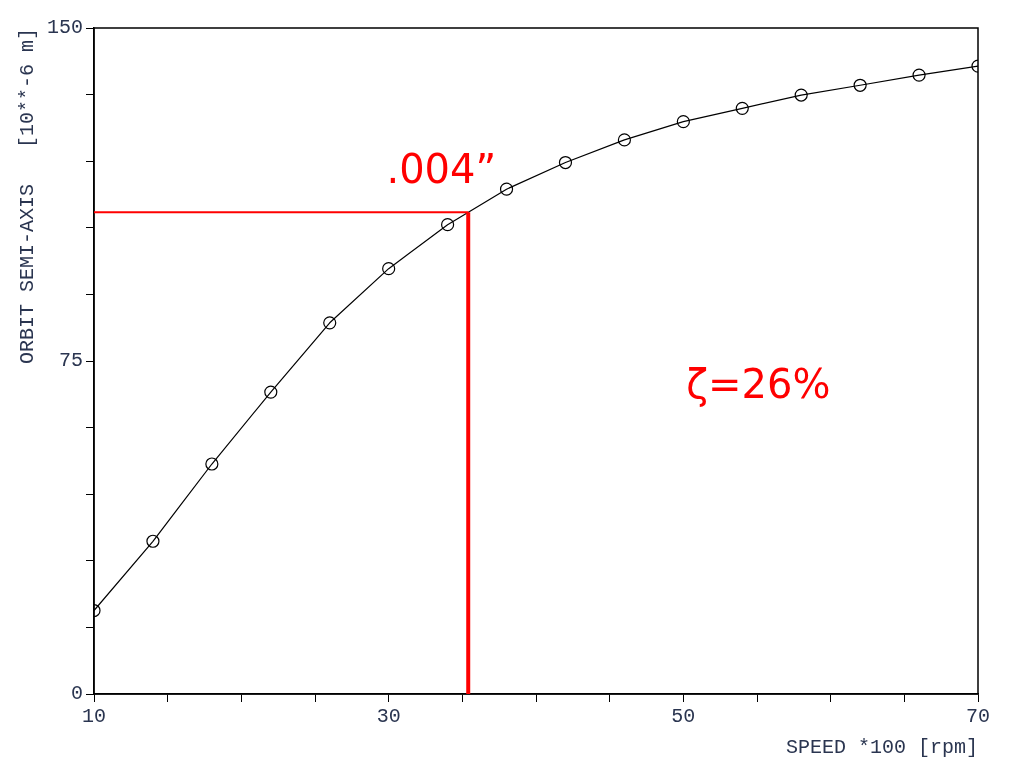 The width and height of the screenshot is (1024, 778). I want to click on y-tick-label: 150, so click(65, 28).